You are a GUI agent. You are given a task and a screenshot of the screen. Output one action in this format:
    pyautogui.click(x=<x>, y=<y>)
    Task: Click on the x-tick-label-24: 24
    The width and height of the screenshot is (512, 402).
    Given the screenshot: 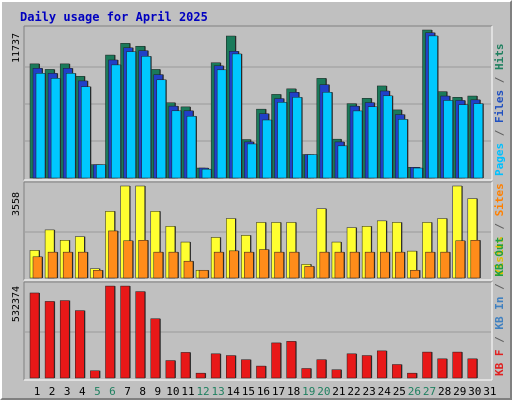 What is the action you would take?
    pyautogui.click(x=385, y=391)
    